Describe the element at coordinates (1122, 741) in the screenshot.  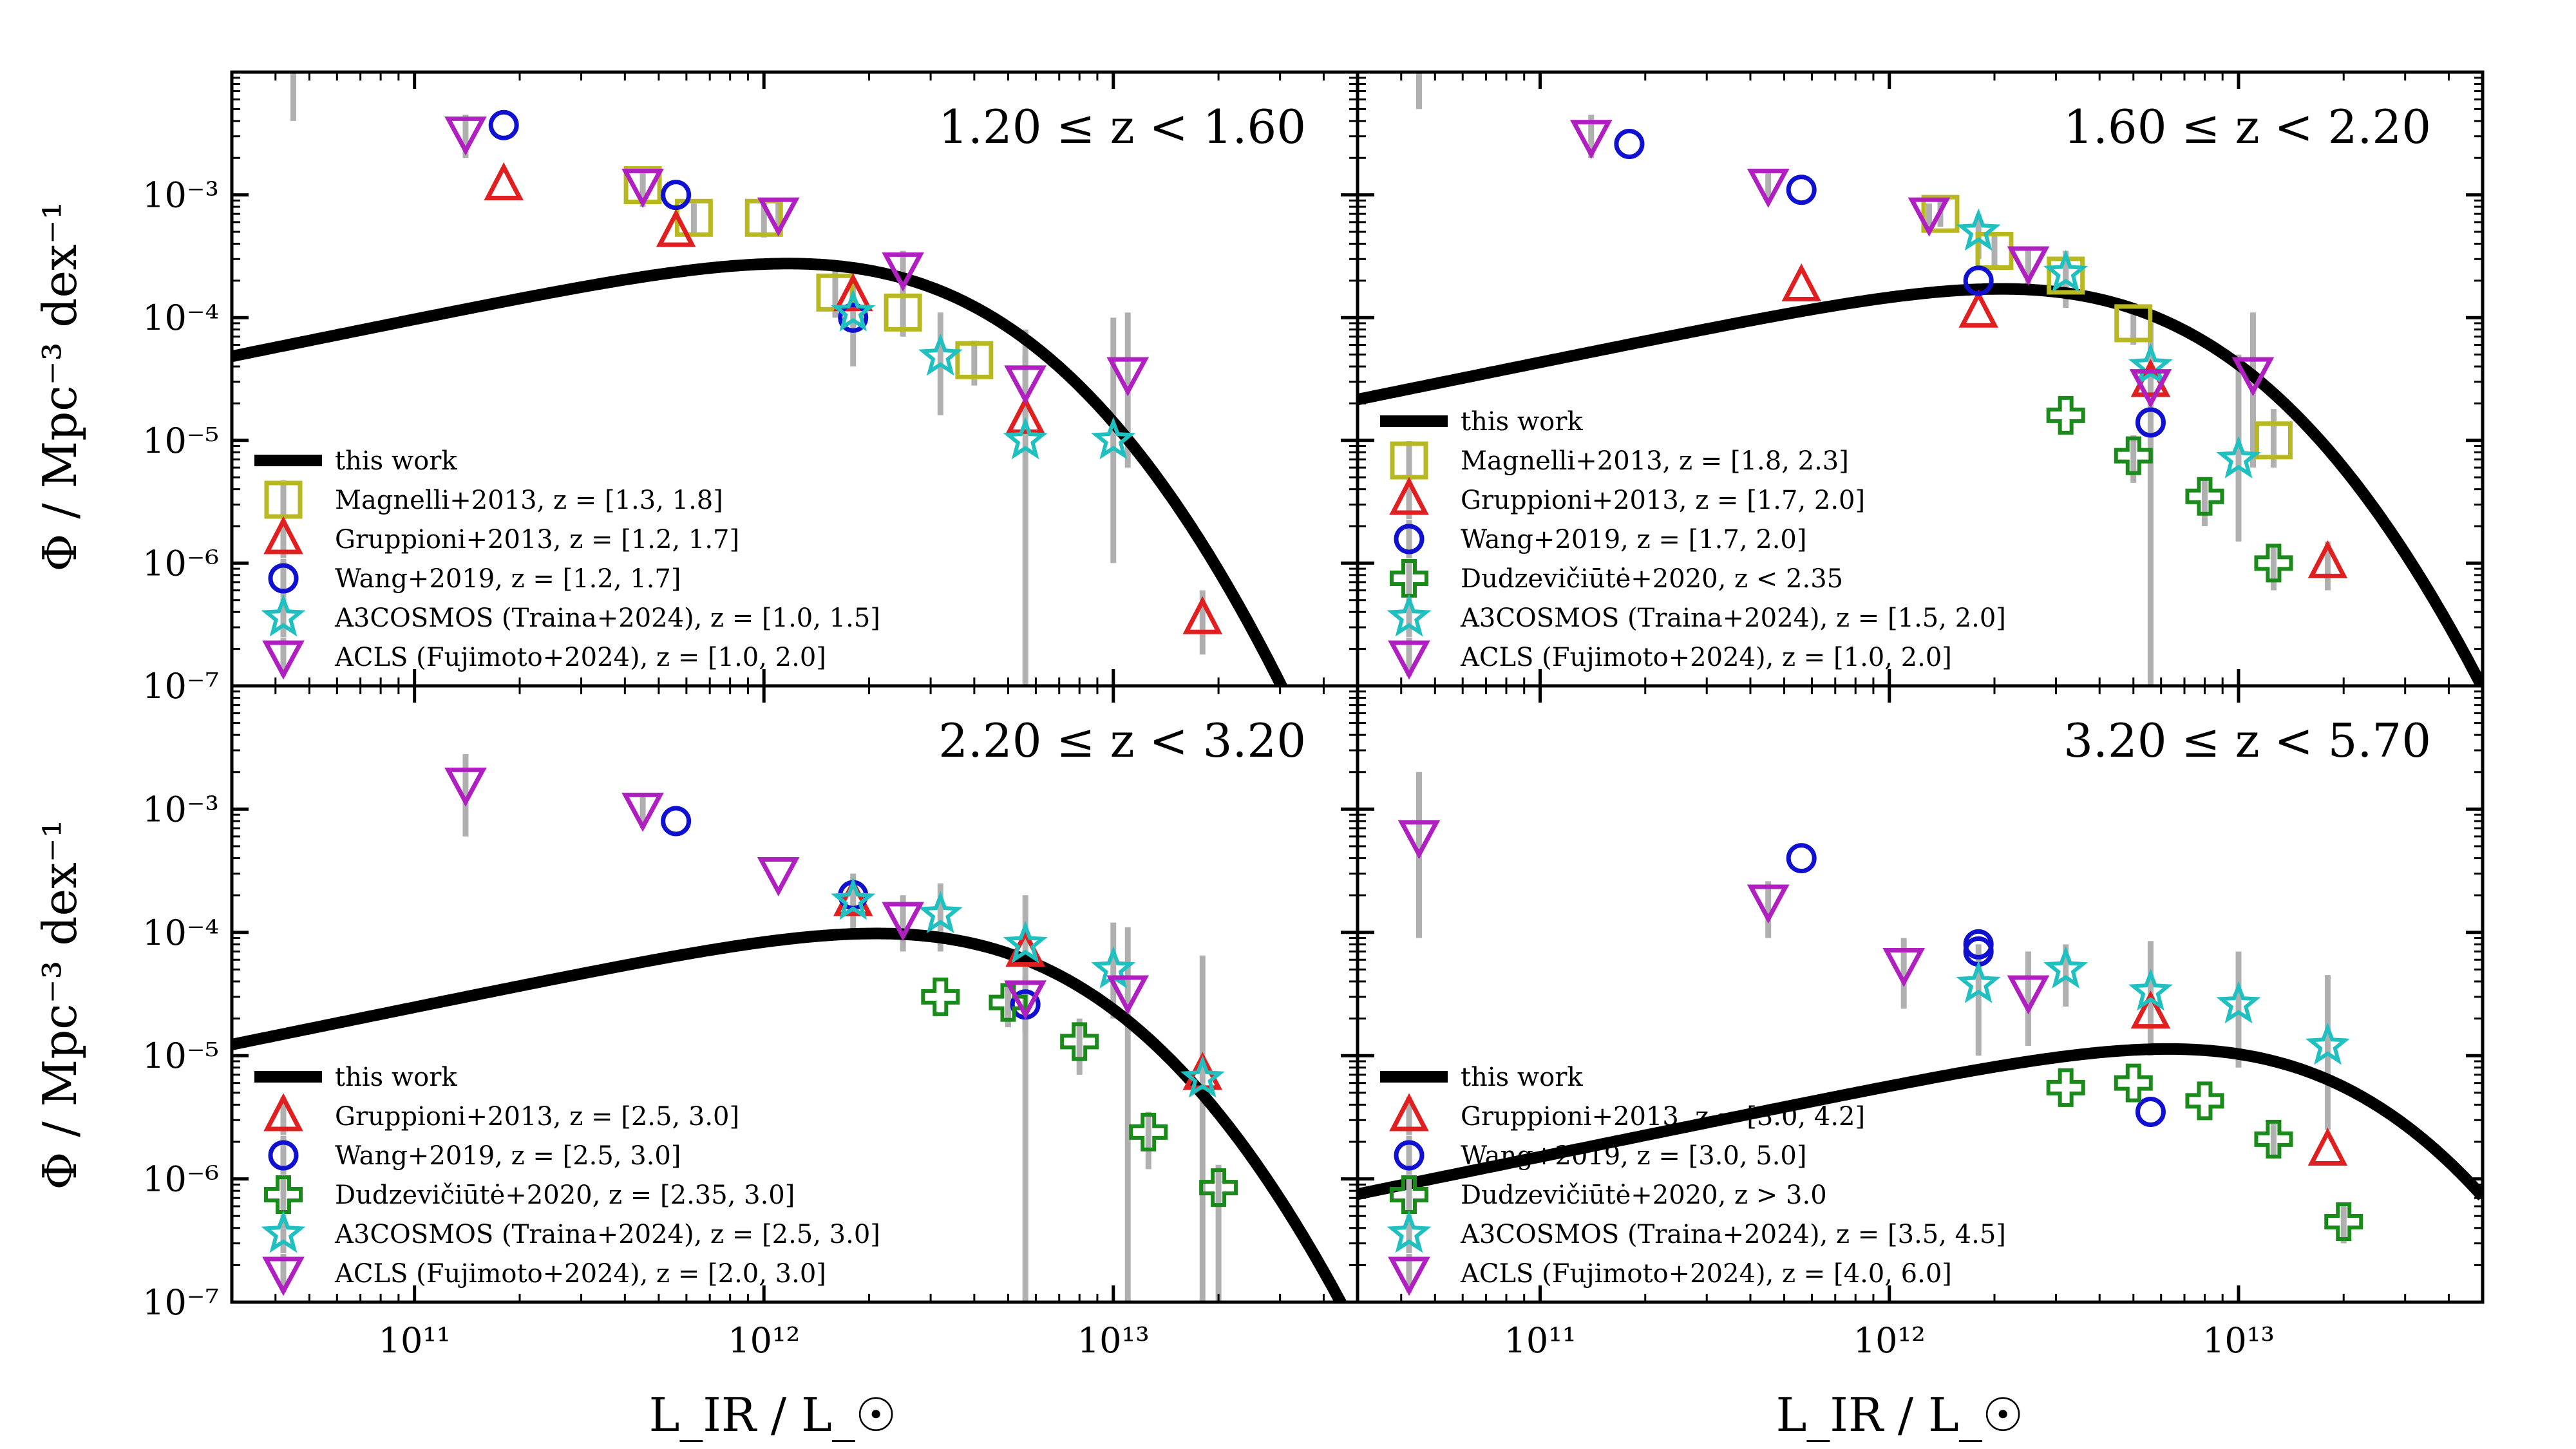
I see `redshift-label: 2.20 ≤ z < 3.20` at that location.